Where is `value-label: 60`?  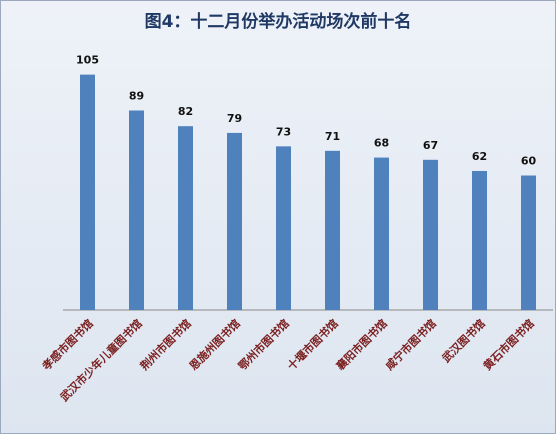
value-label: 60 is located at coordinates (529, 161).